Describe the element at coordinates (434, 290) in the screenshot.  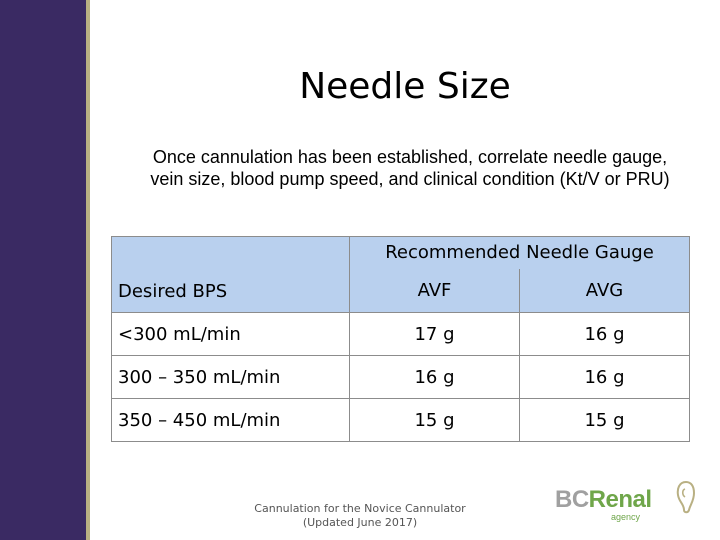
I see `header-avf: AVF` at that location.